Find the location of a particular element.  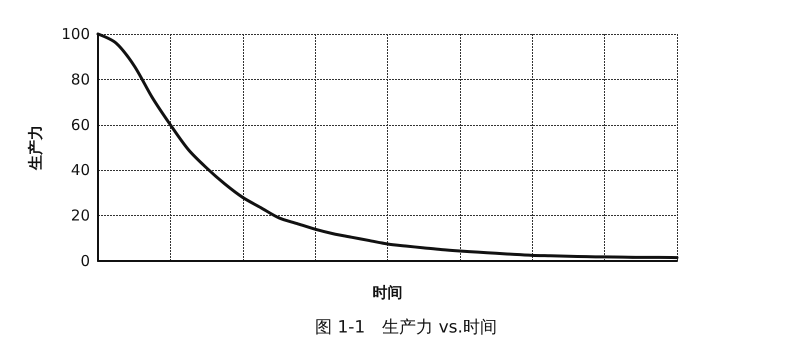

y-tick-label: 100 is located at coordinates (75, 34).